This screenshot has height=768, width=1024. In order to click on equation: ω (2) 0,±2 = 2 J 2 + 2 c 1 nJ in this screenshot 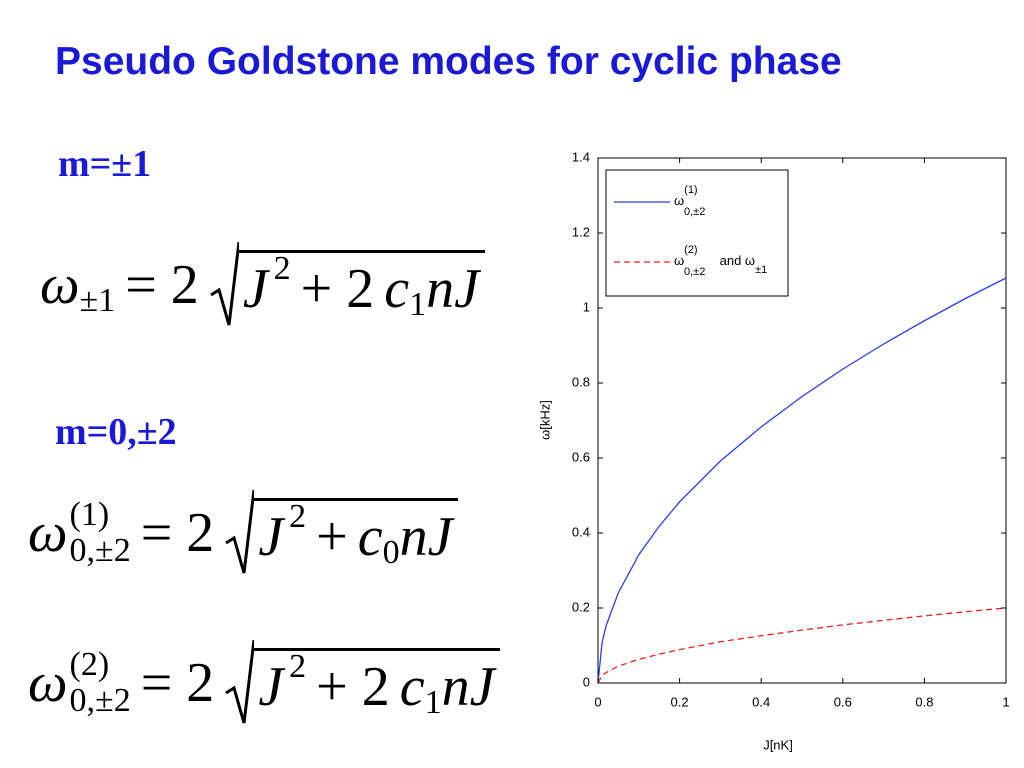, I will do `click(264, 683)`.